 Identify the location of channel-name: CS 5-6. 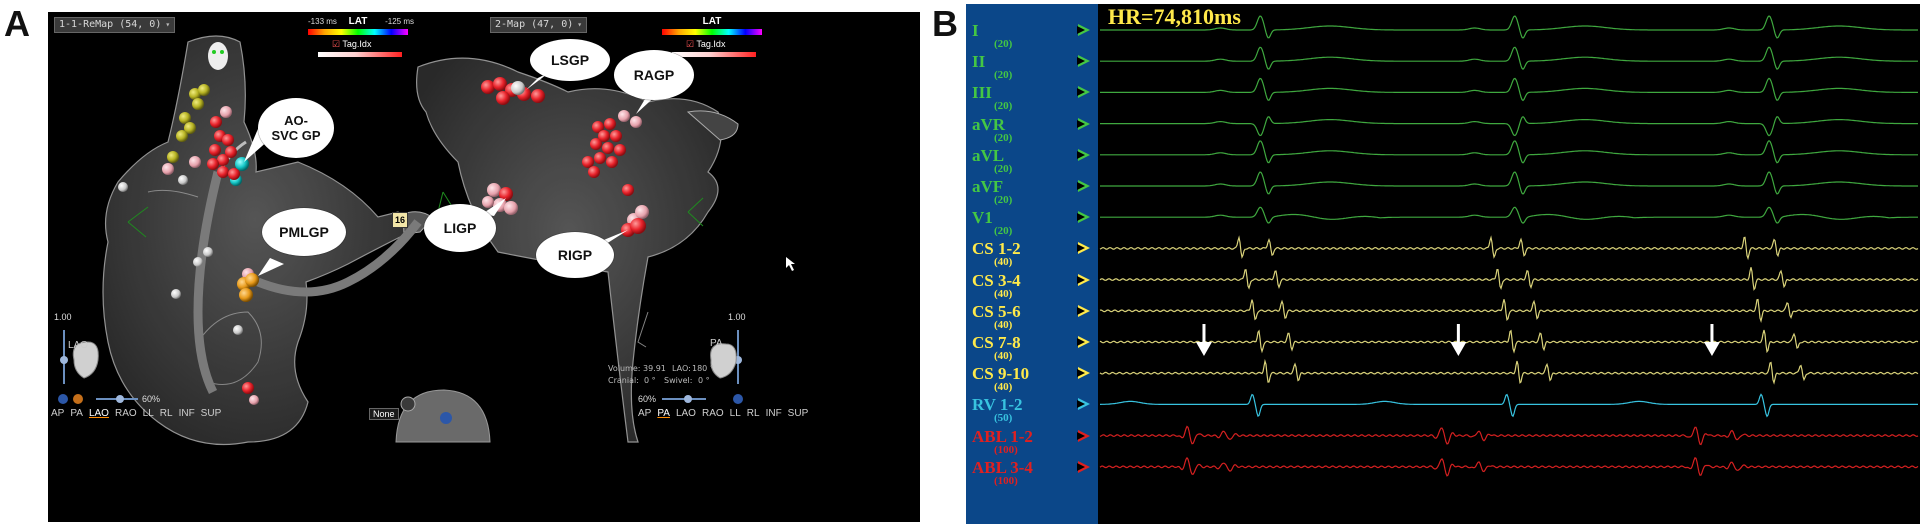
(996, 311).